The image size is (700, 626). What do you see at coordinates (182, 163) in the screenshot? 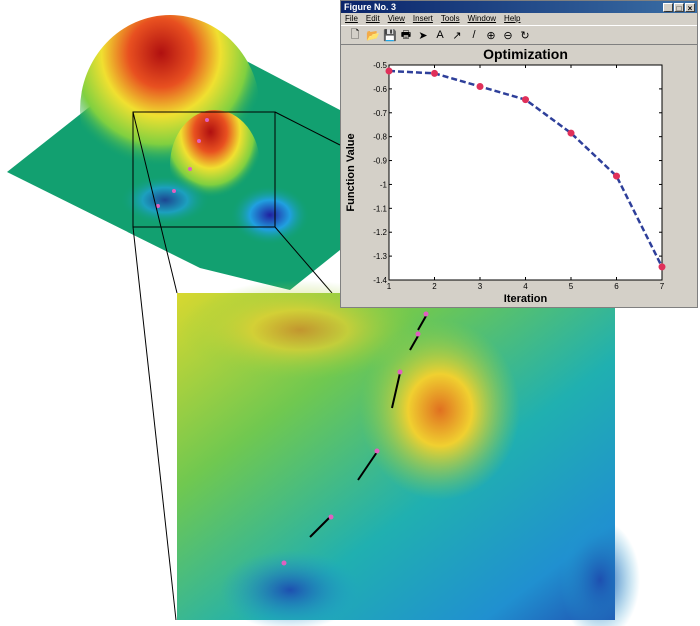
I see `surface-path-markers` at bounding box center [182, 163].